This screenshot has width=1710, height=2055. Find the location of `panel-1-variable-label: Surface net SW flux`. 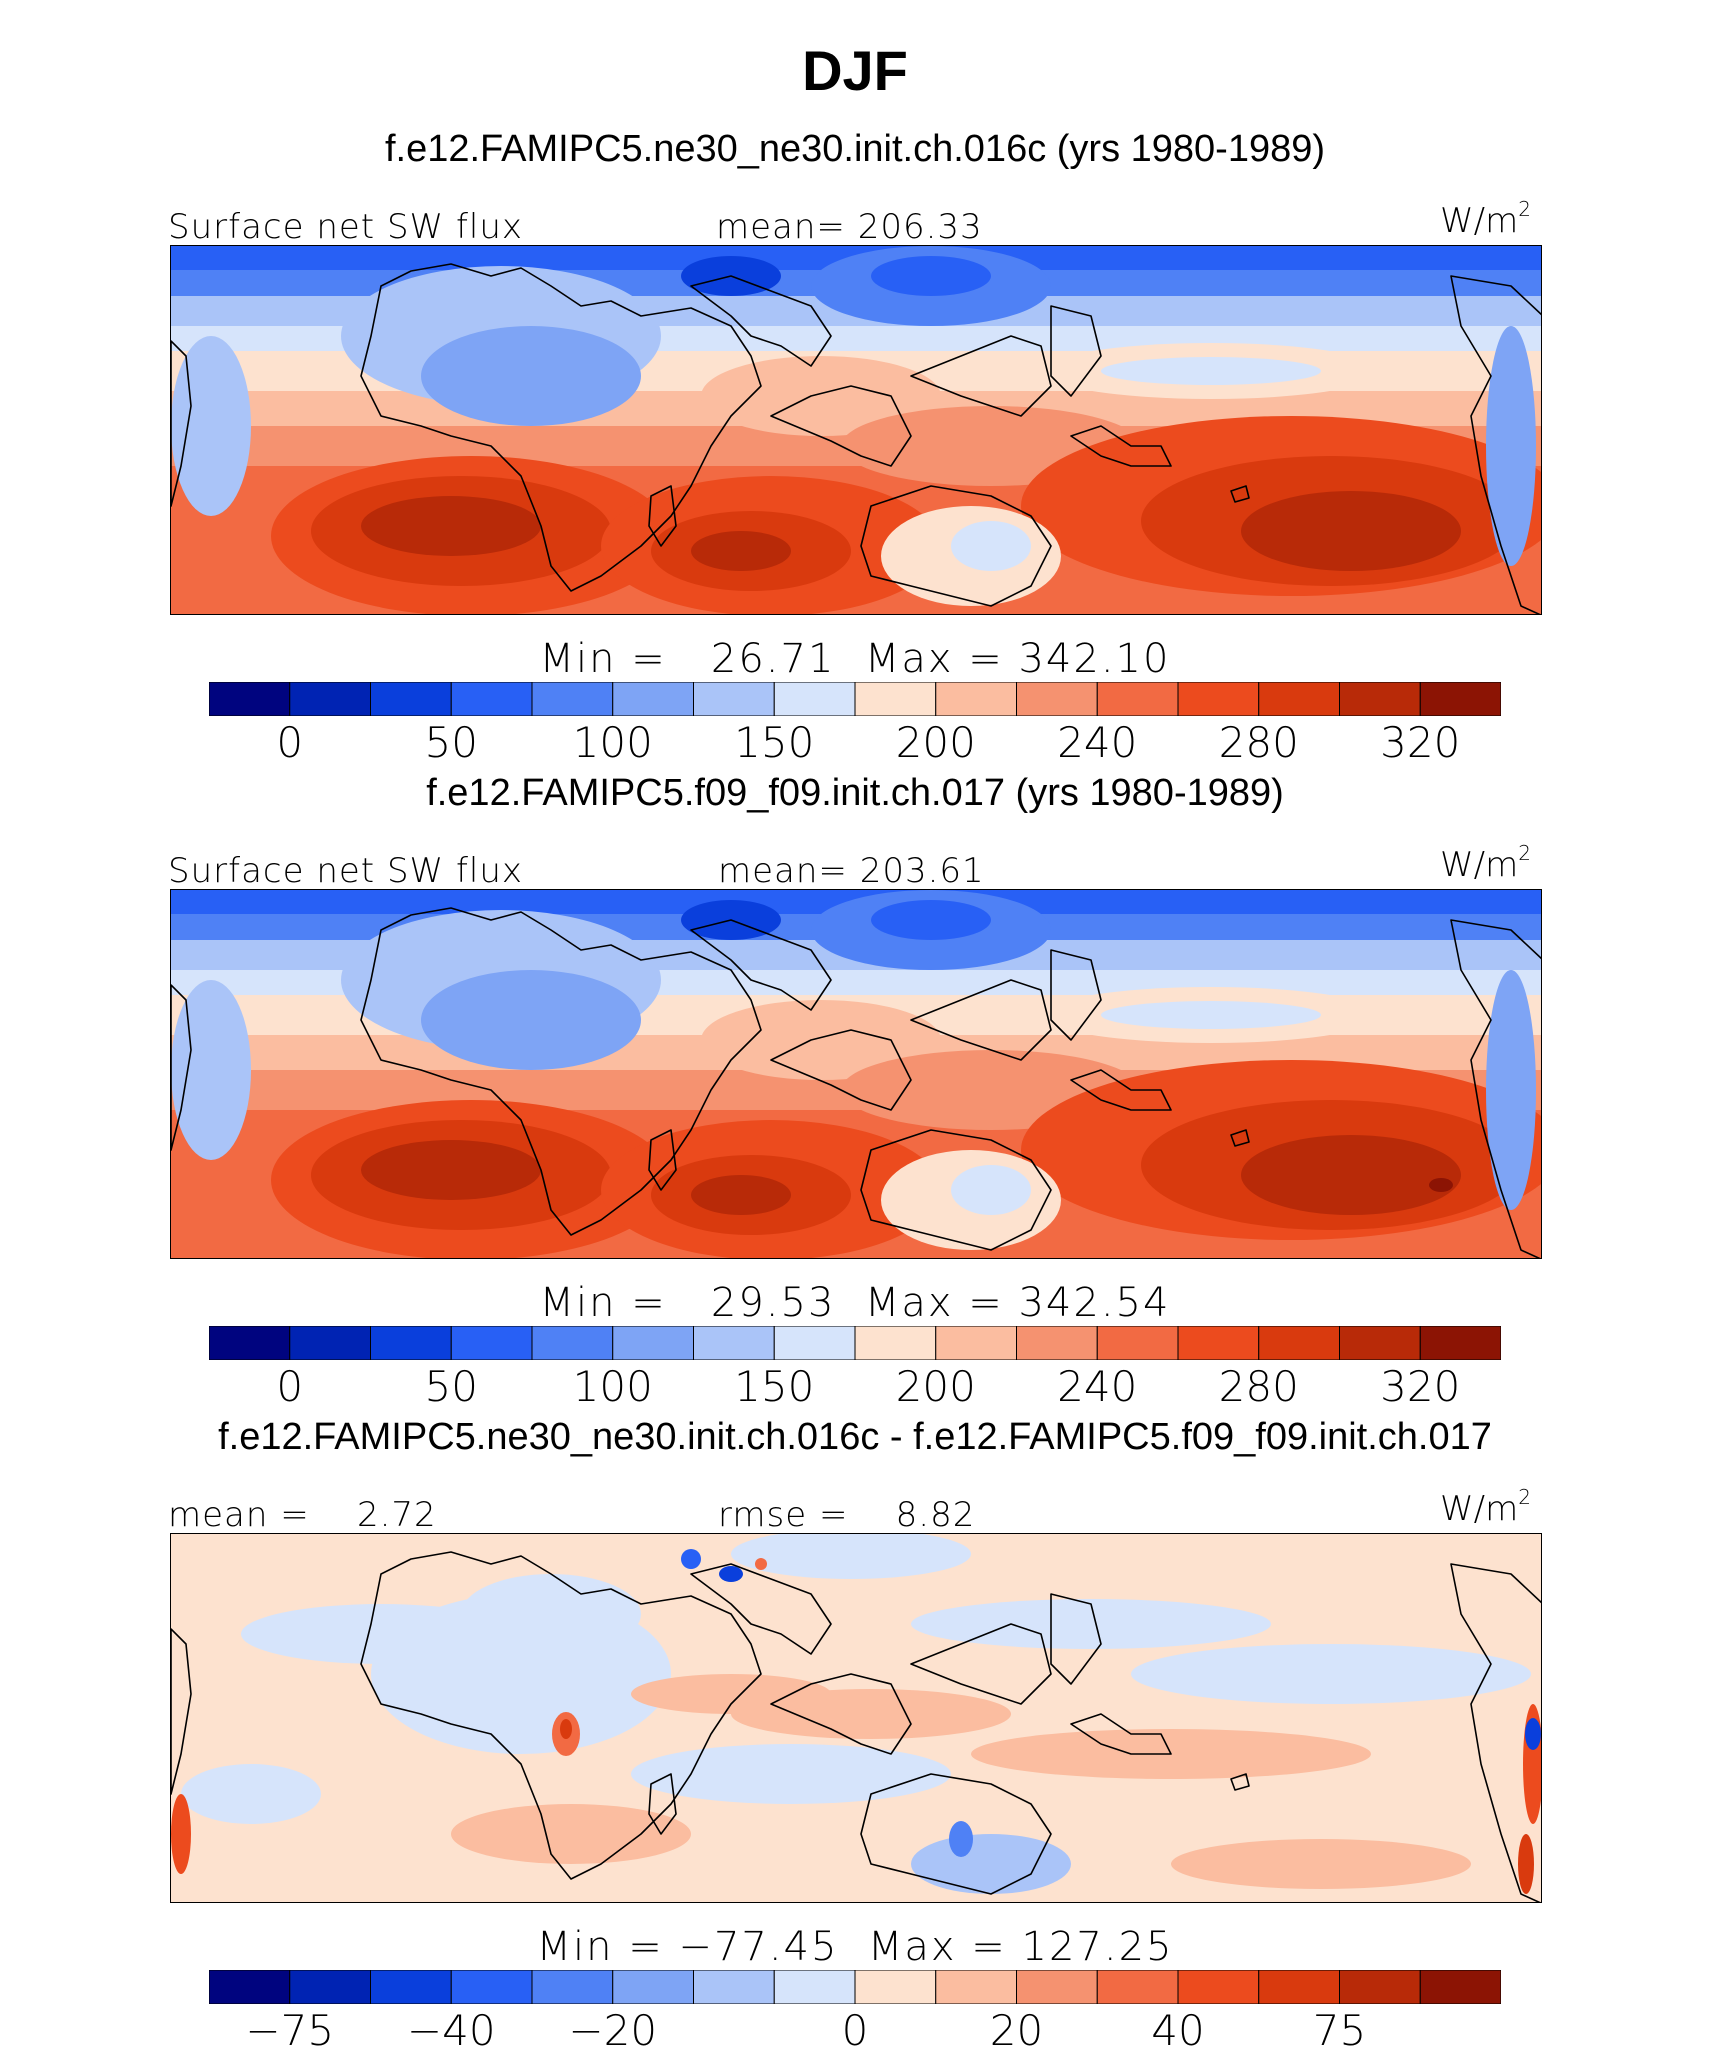

panel-1-variable-label: Surface net SW flux is located at coordinates (346, 227).